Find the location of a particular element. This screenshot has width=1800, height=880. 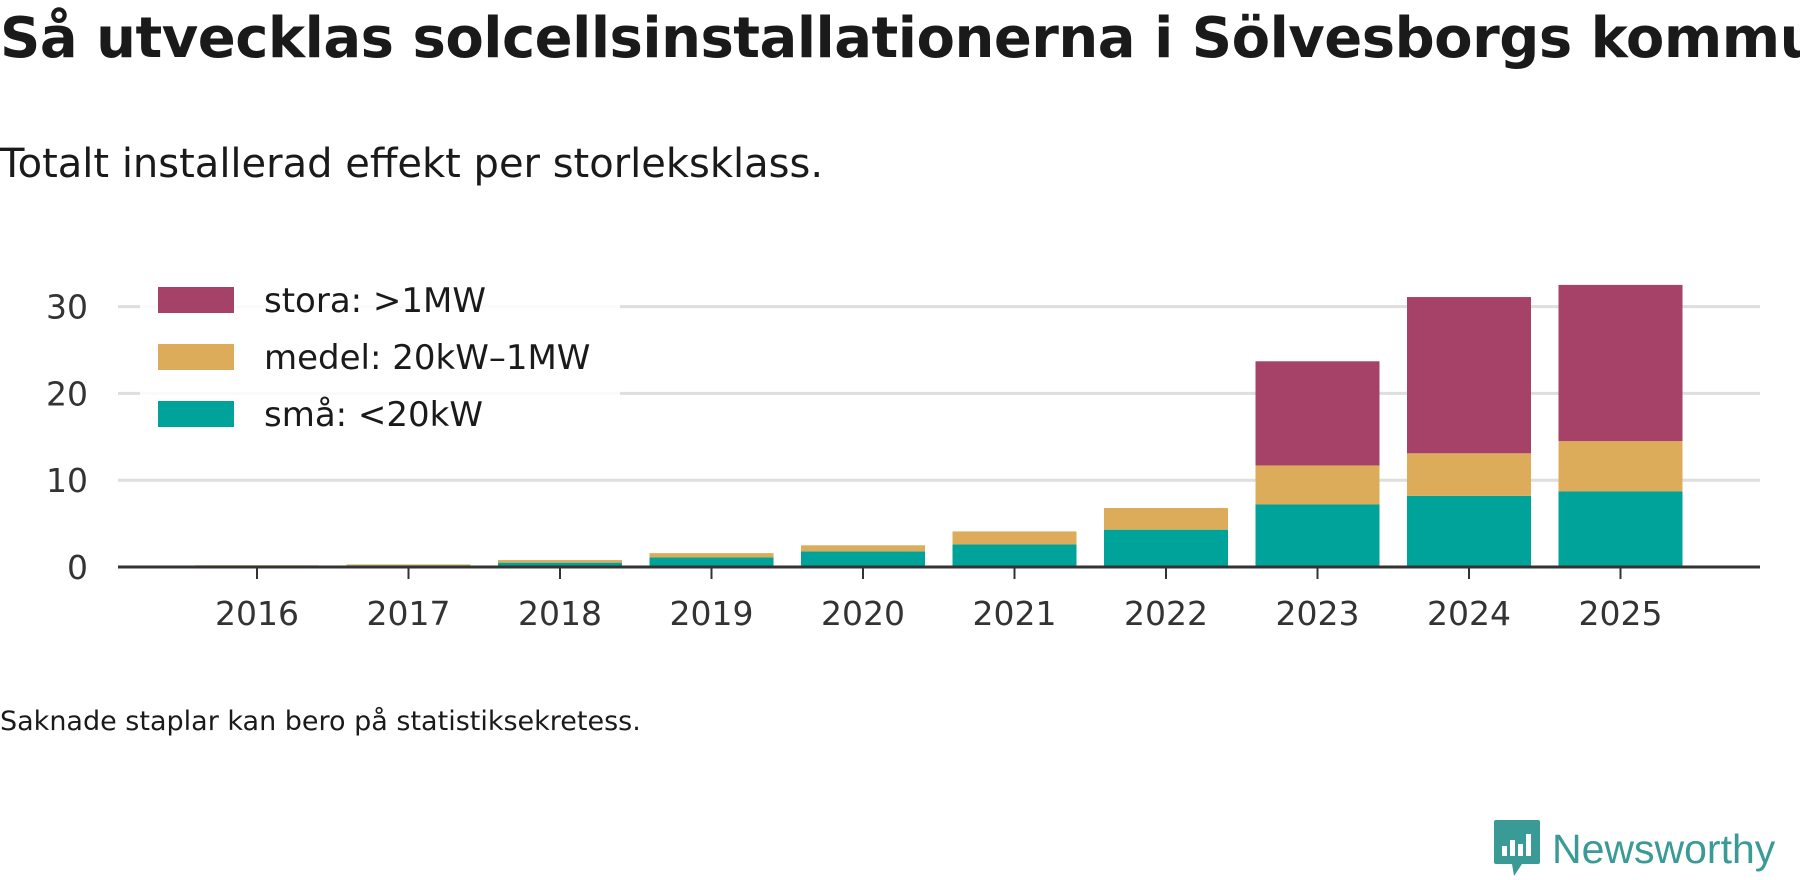

legend-label: små: <20kW is located at coordinates (373, 415).